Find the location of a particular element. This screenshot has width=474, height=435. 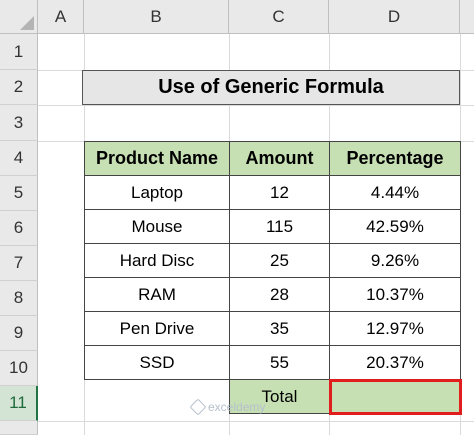

product-cell: Hard Disc is located at coordinates (157, 260).